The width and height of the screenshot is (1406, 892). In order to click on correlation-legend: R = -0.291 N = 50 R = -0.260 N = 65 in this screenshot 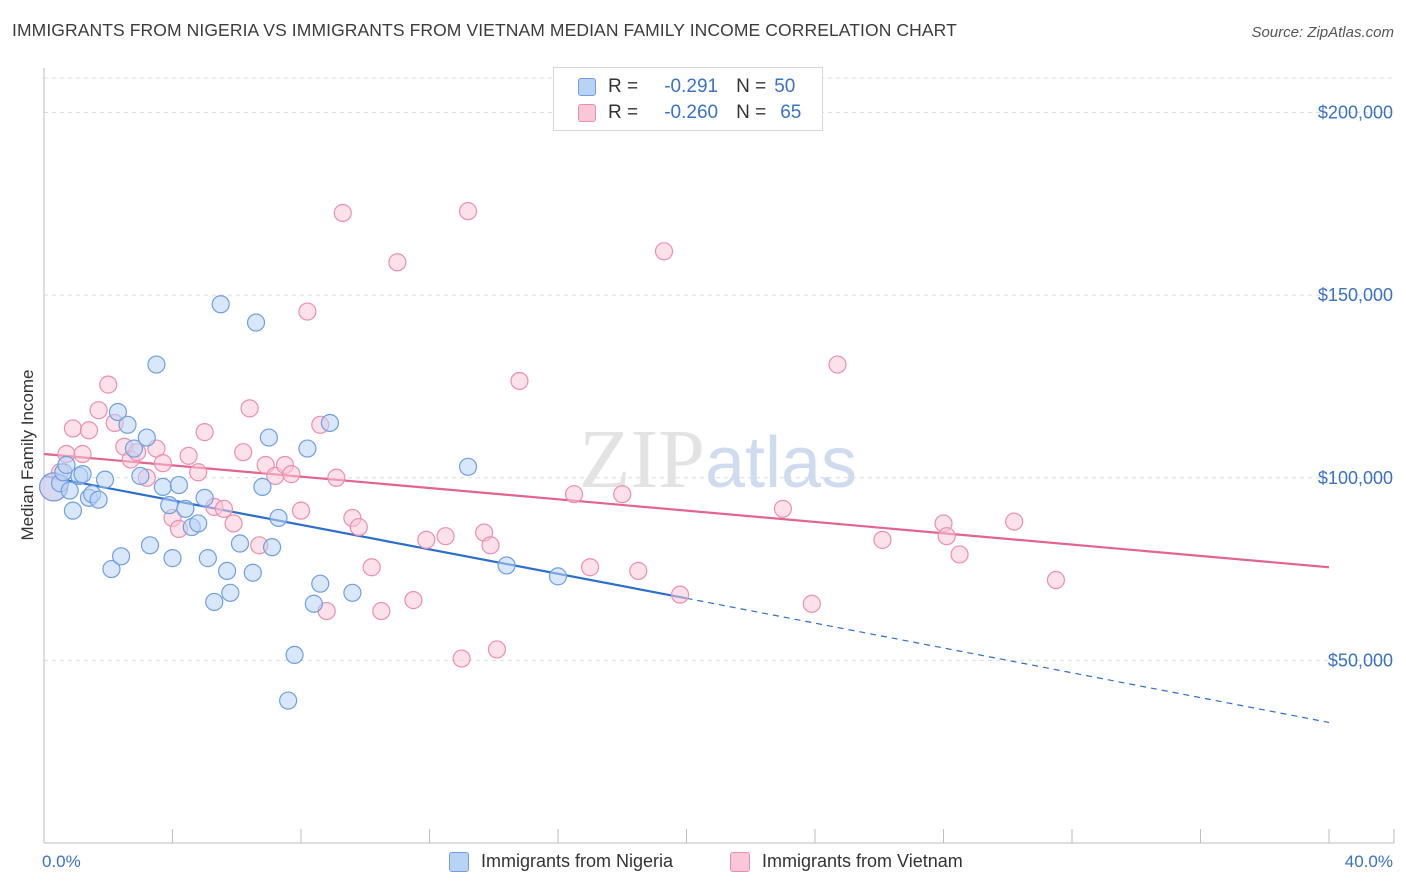, I will do `click(688, 99)`.